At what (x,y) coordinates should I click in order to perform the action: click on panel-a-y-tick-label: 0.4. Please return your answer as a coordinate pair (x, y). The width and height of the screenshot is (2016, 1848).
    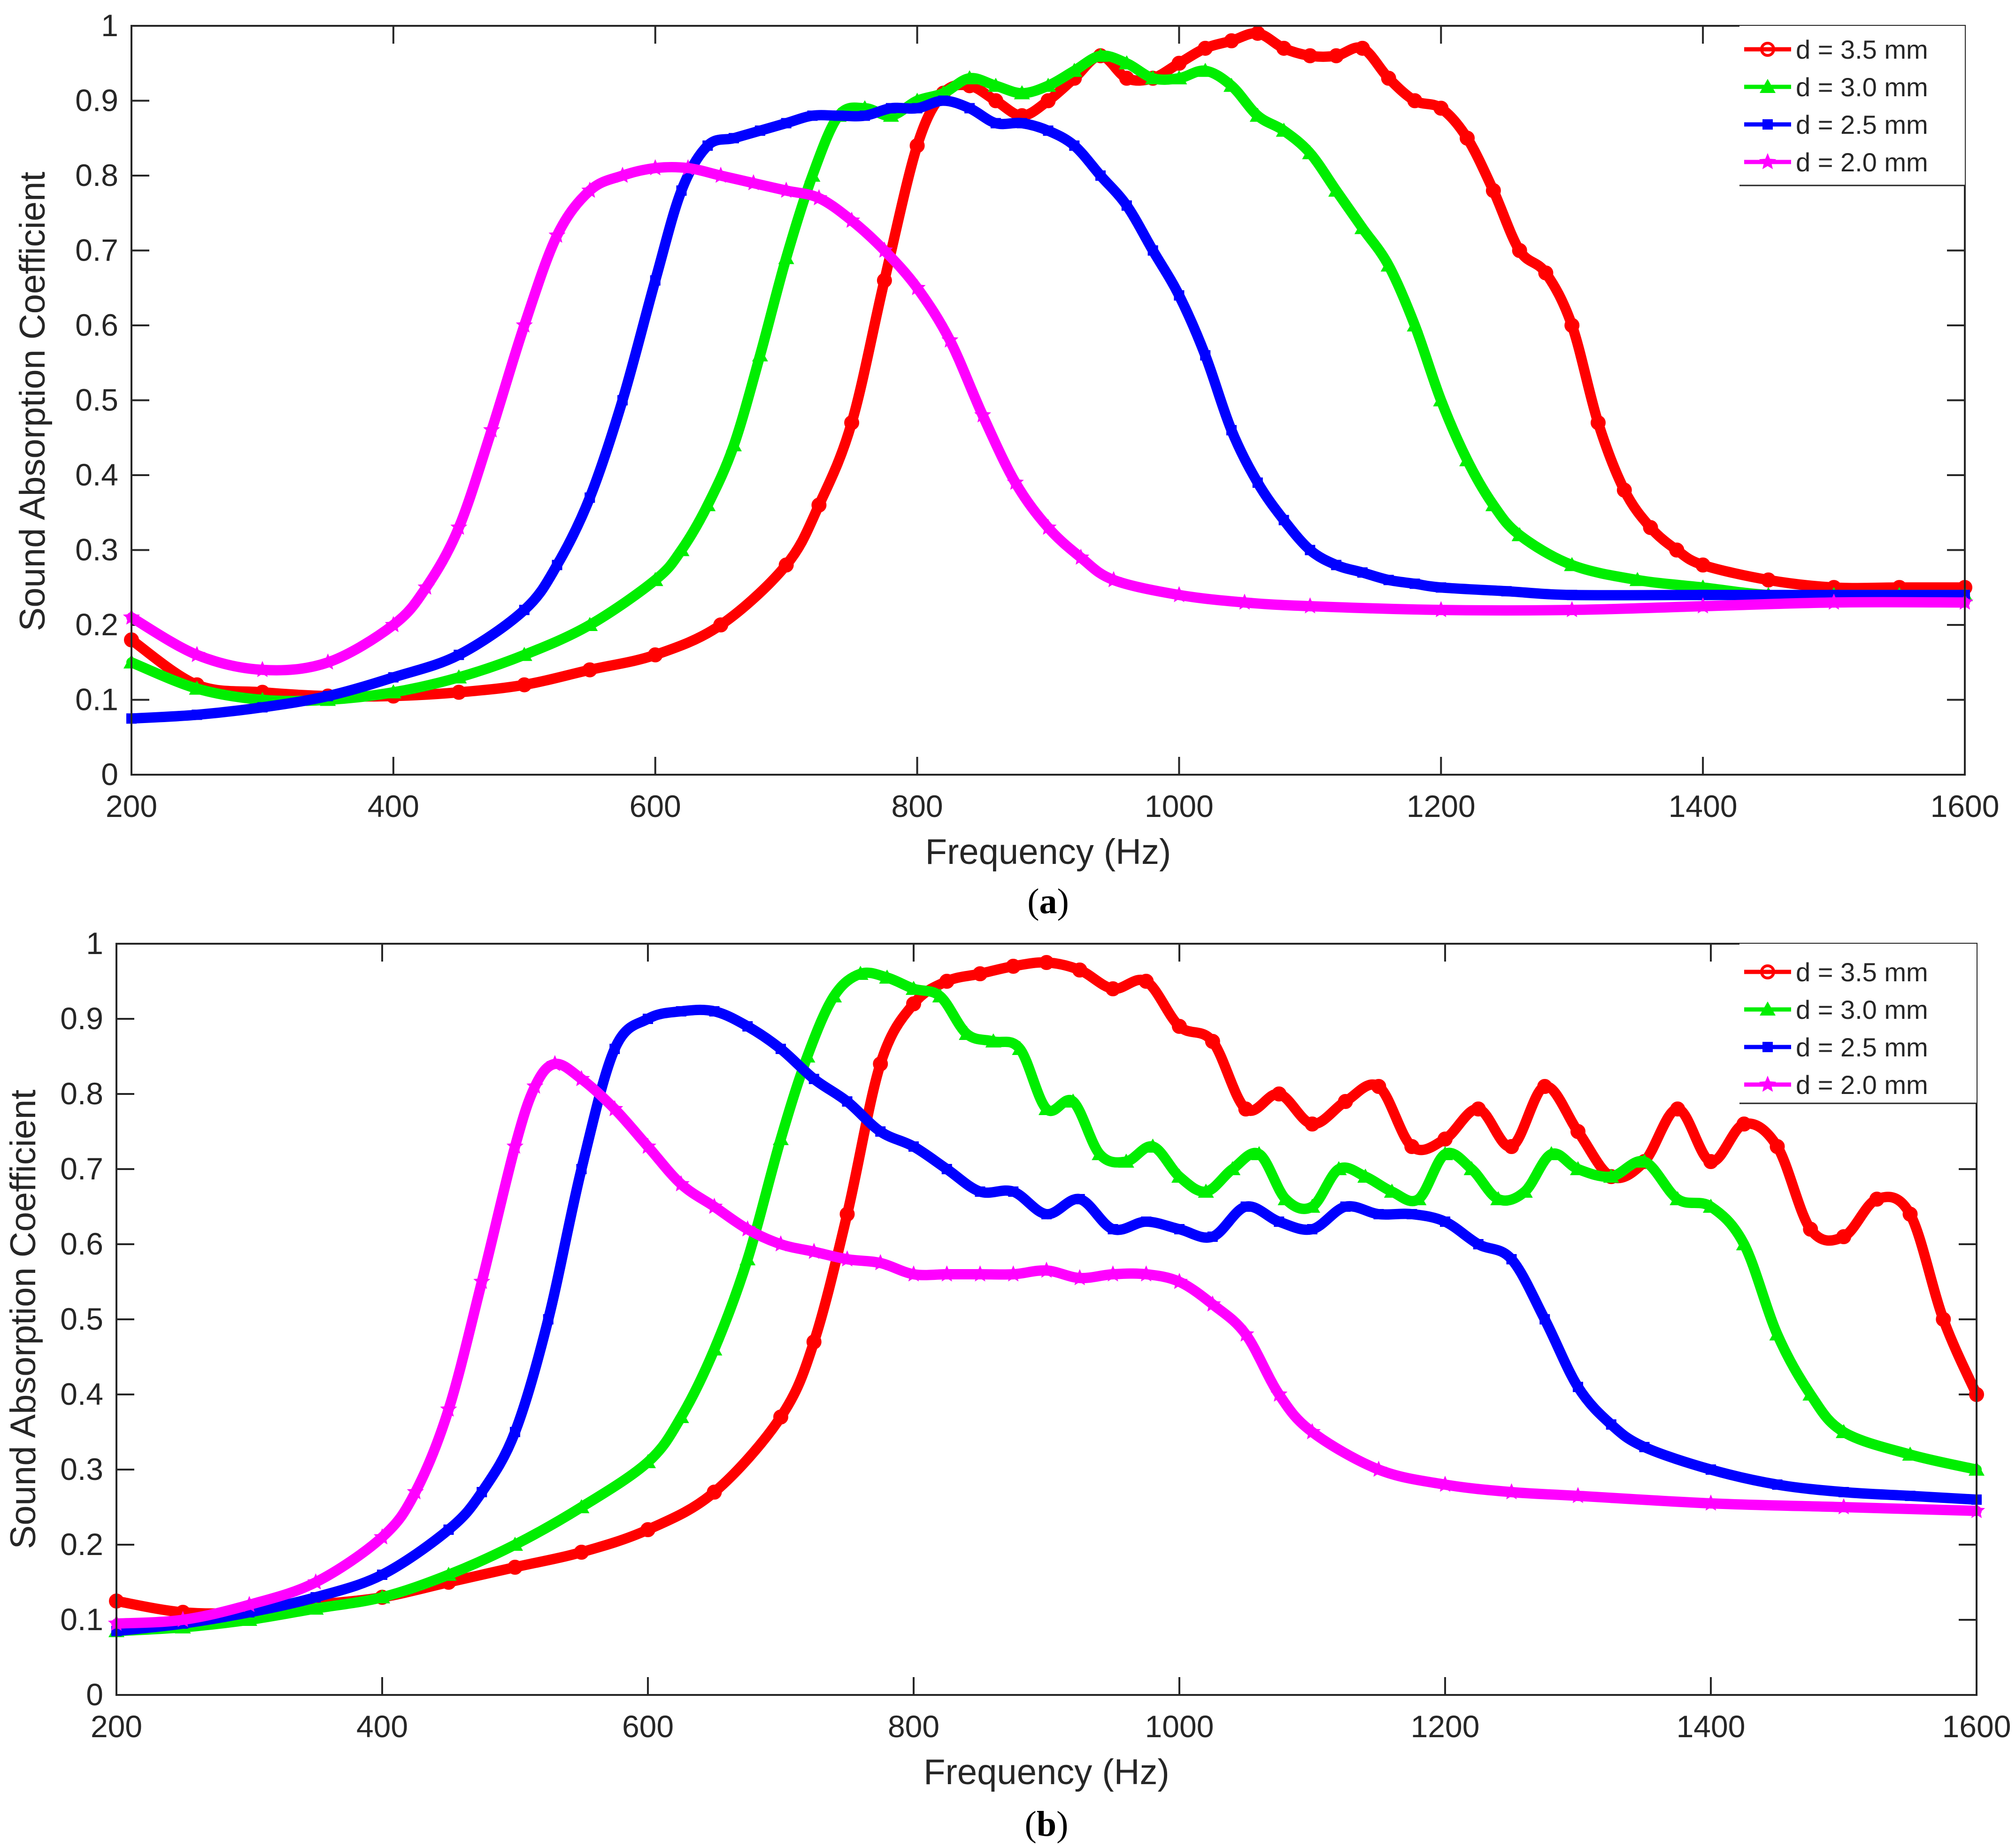
    Looking at the image, I should click on (97, 474).